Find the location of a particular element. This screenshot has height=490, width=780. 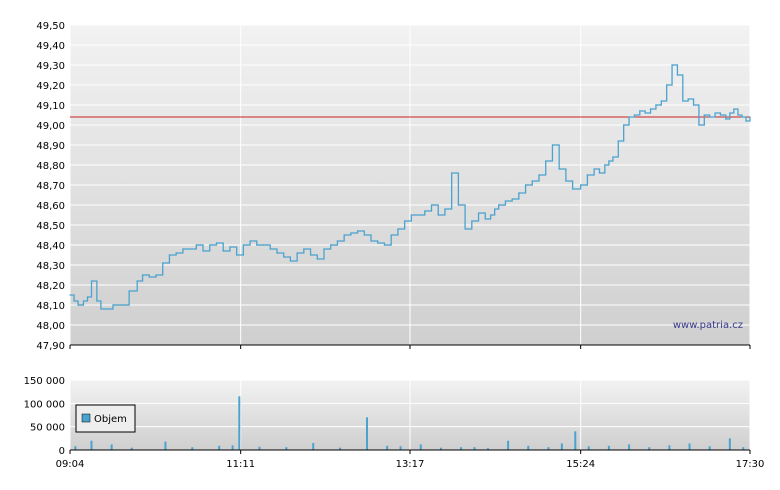

price-y-tick-label: 48,00 is located at coordinates (50, 326).